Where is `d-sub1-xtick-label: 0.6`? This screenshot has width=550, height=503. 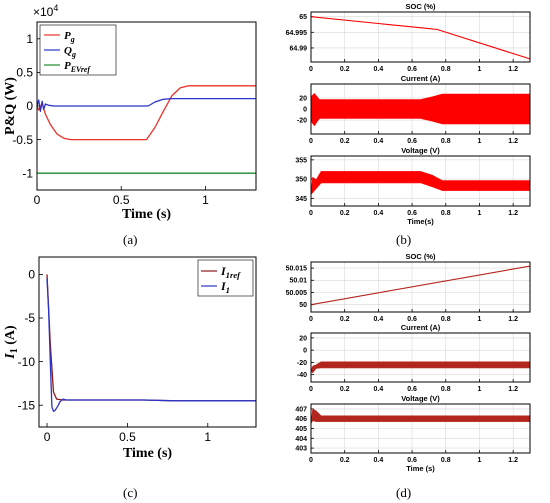
d-sub1-xtick-label: 0.6 is located at coordinates (412, 319).